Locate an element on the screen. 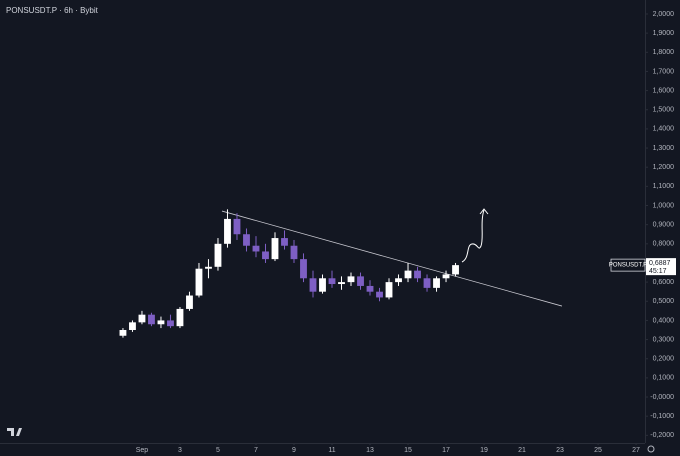  price-tag is located at coordinates (661, 267).